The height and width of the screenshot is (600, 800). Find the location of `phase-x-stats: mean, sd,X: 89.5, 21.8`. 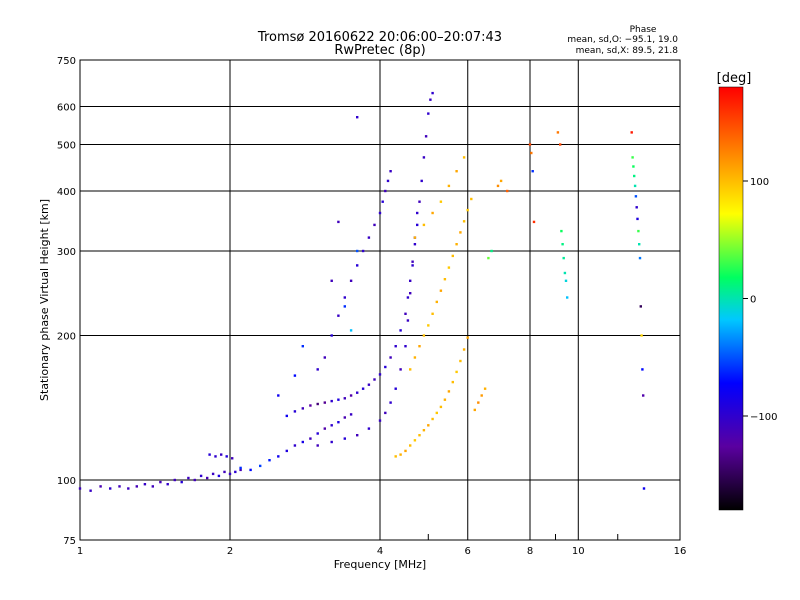

phase-x-stats: mean, sd,X: 89.5, 21.8 is located at coordinates (627, 51).